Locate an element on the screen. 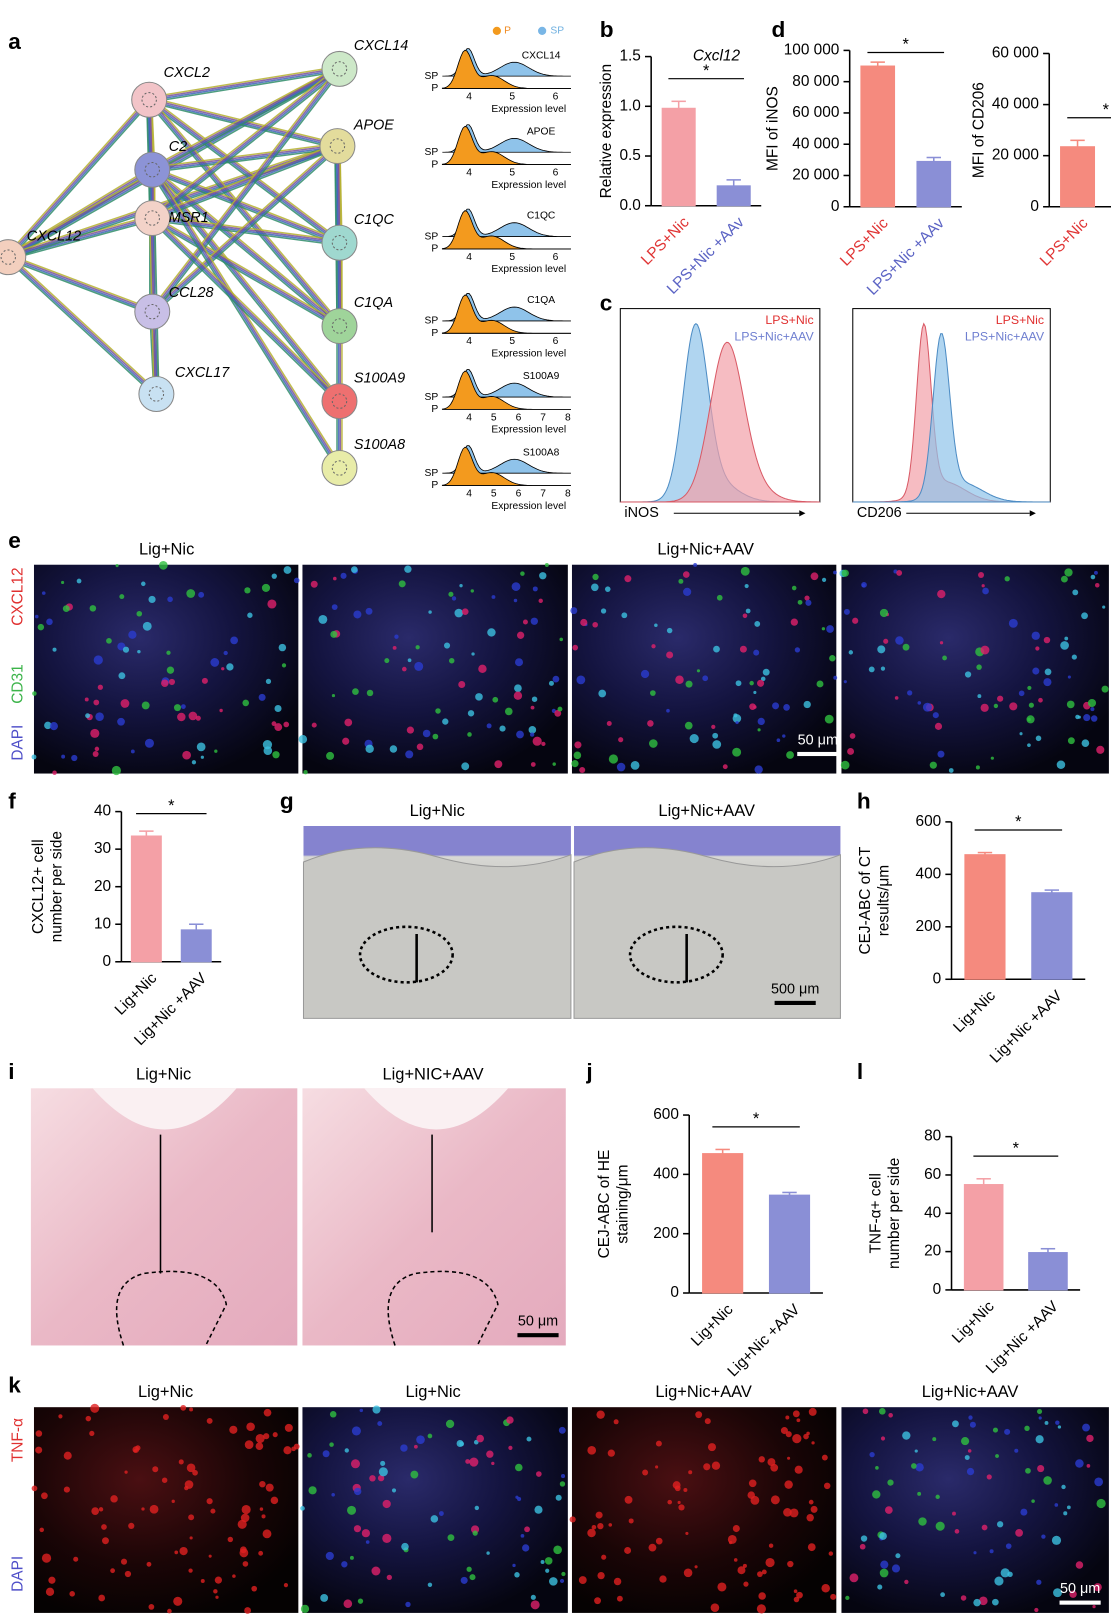  y-tick-label: 200 is located at coordinates (929, 926).